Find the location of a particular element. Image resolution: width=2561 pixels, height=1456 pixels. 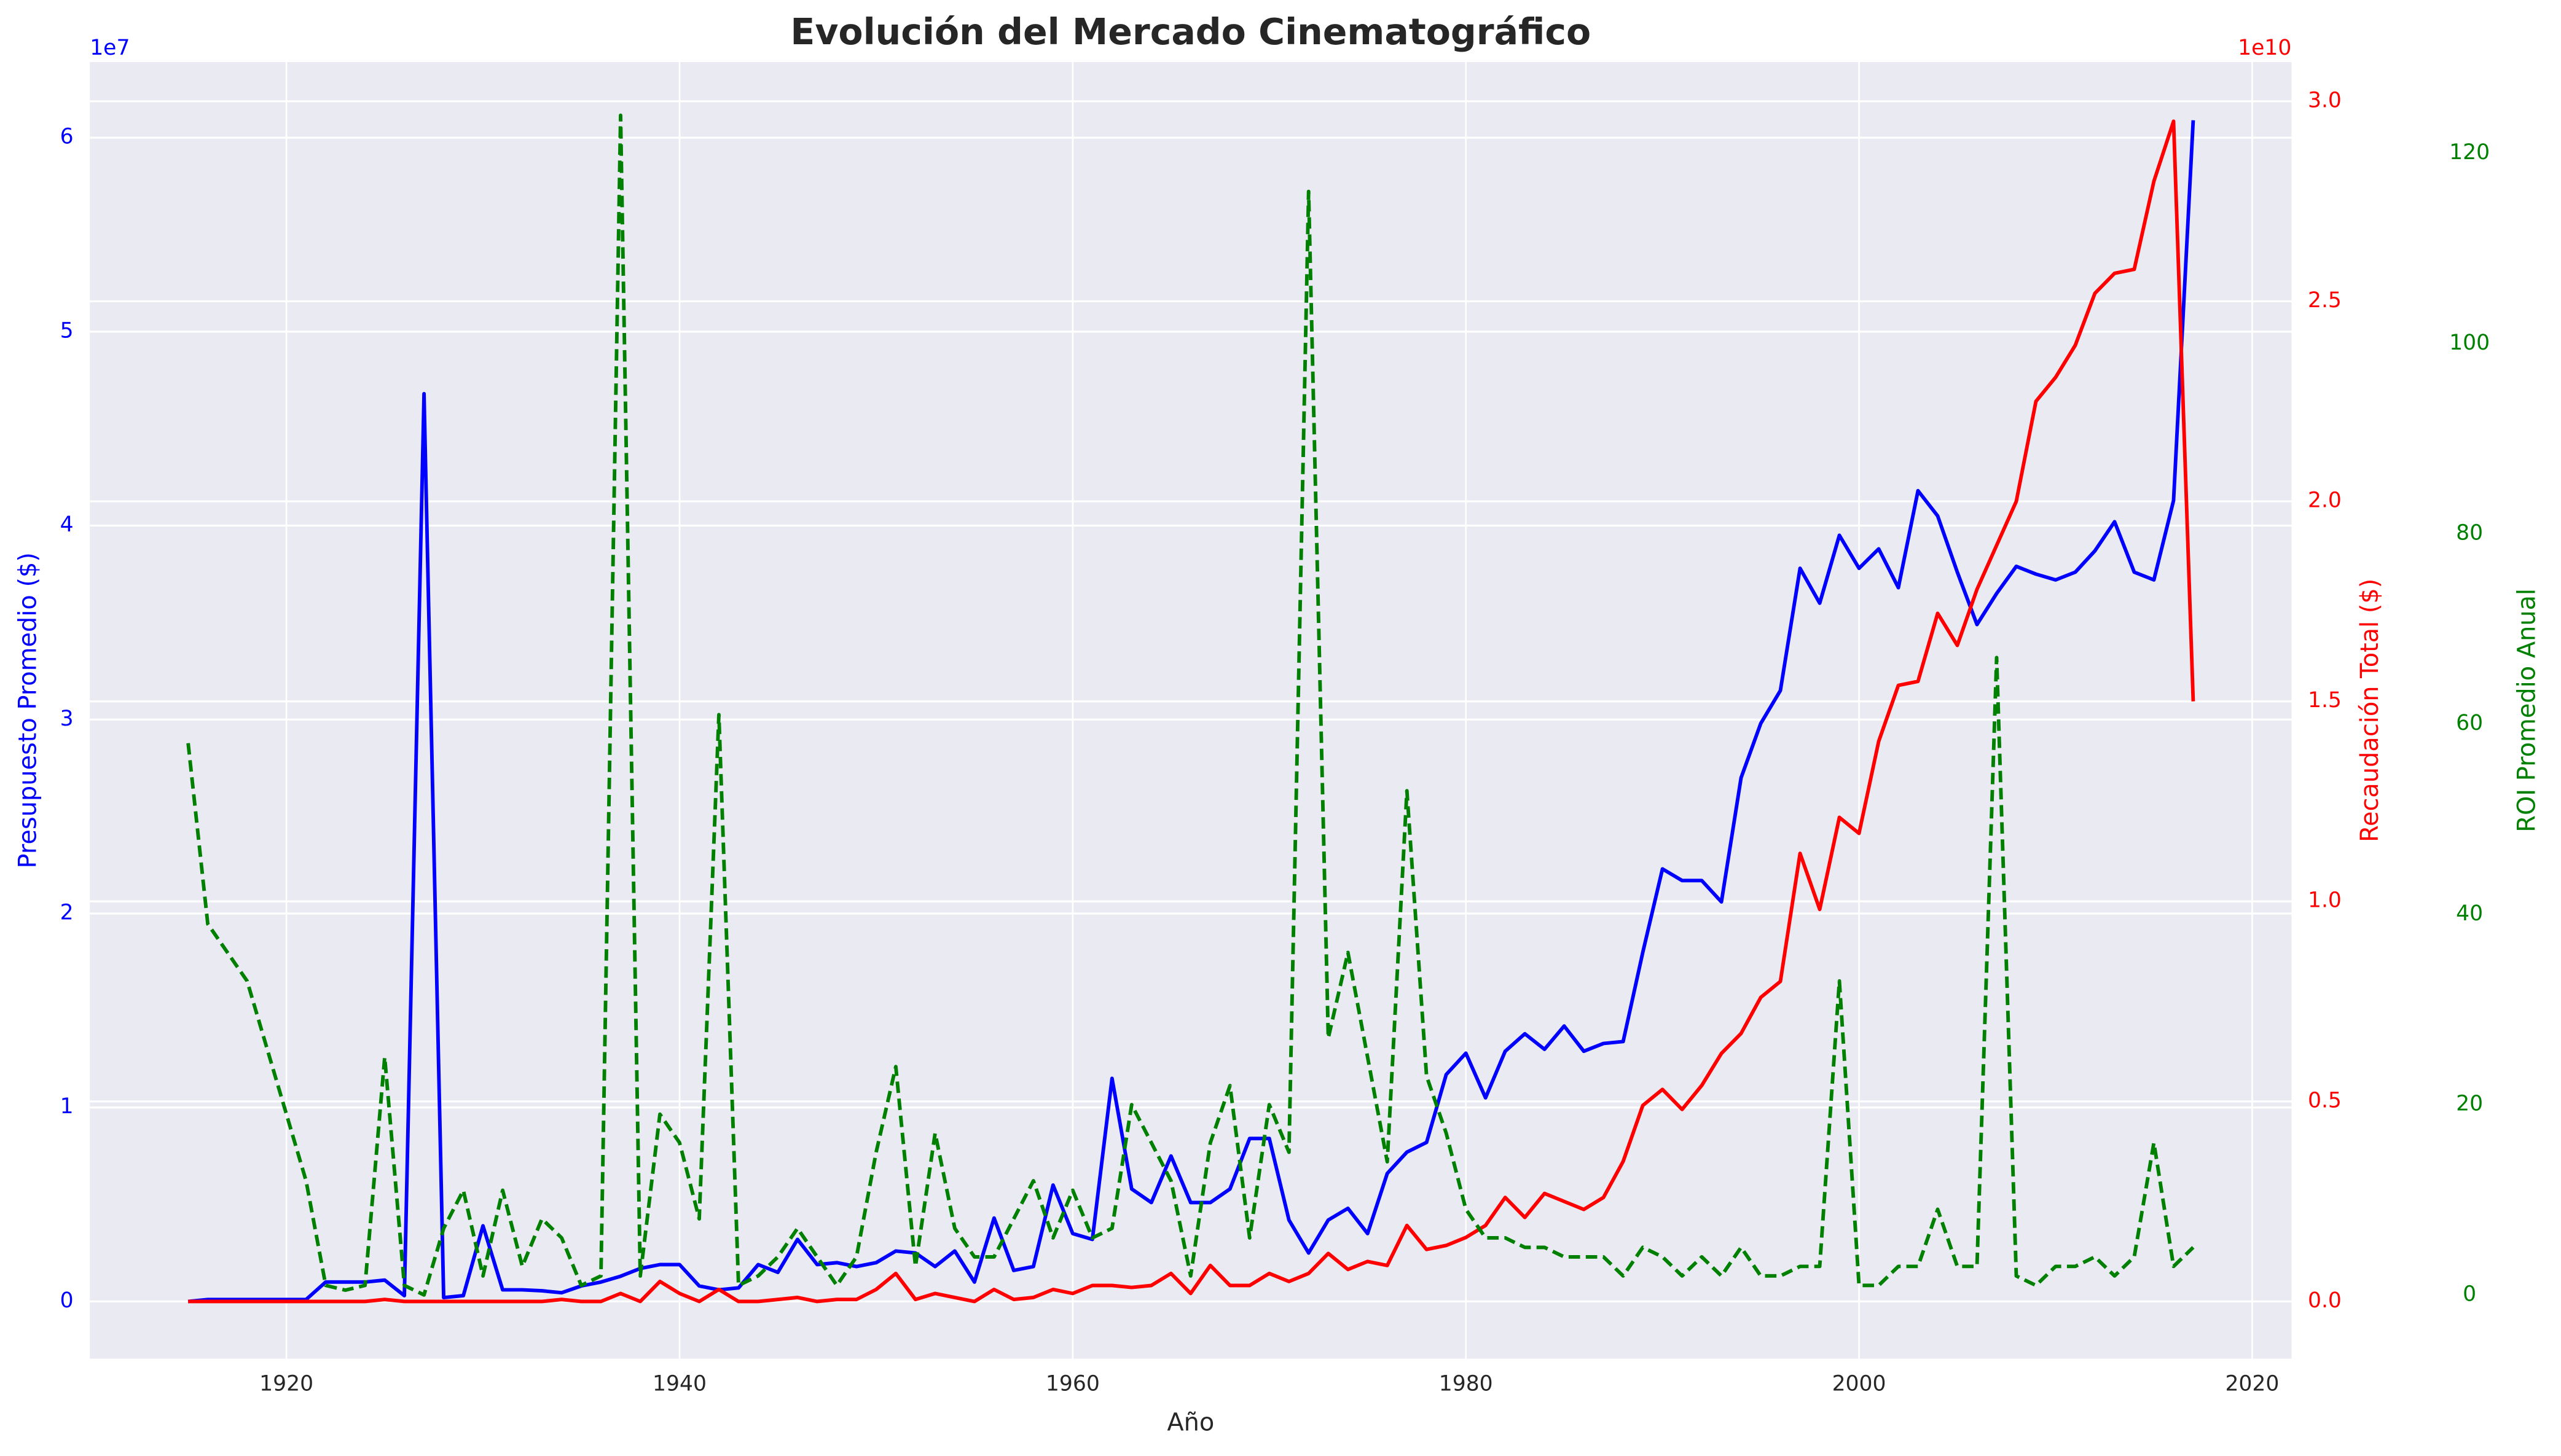

y-tick-label: 0 is located at coordinates (67, 1300).